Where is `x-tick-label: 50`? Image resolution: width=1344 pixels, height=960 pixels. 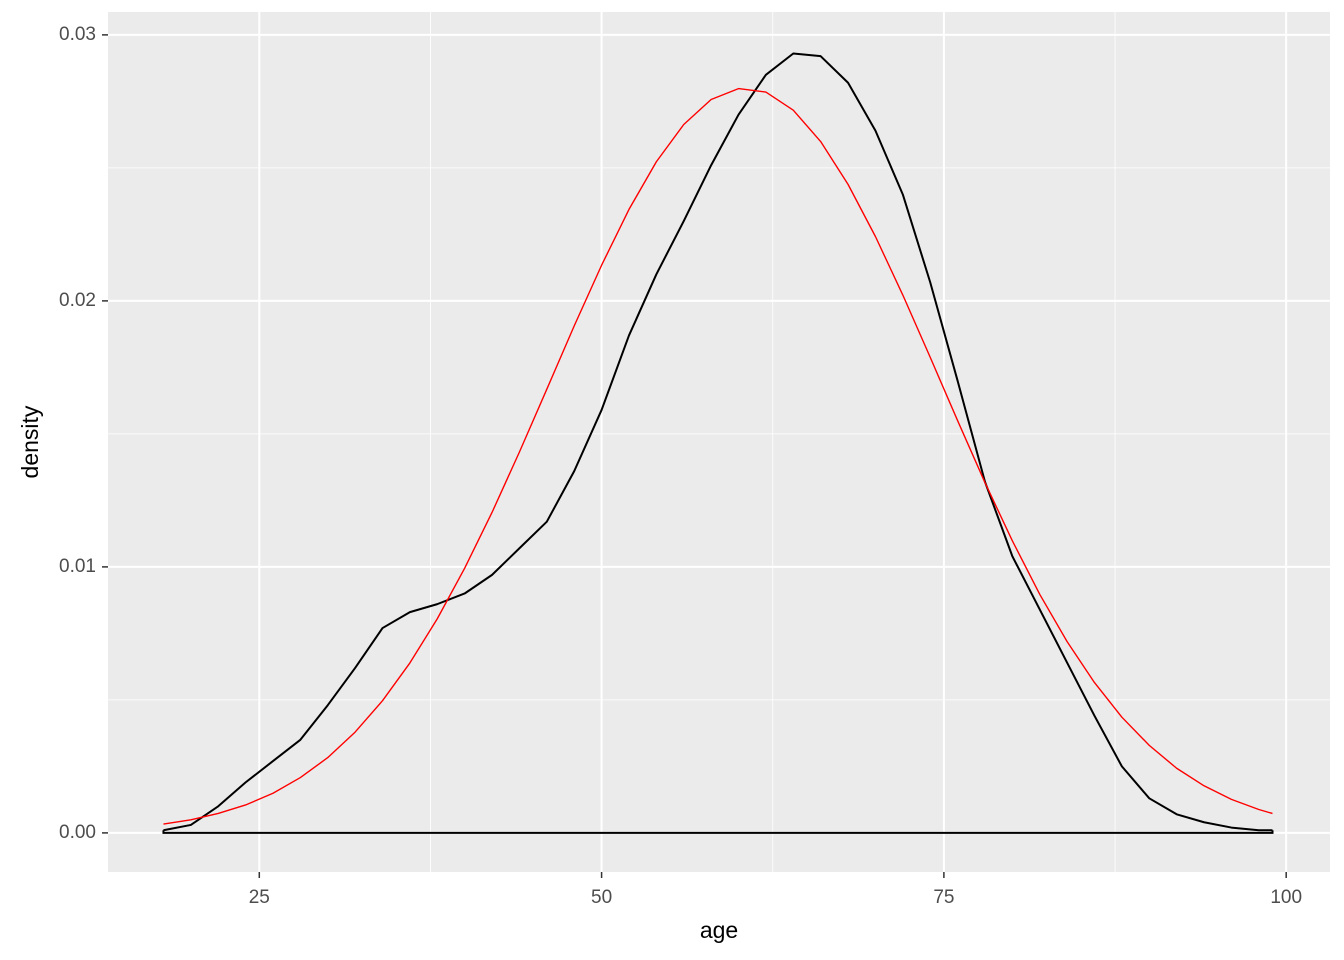 x-tick-label: 50 is located at coordinates (601, 897).